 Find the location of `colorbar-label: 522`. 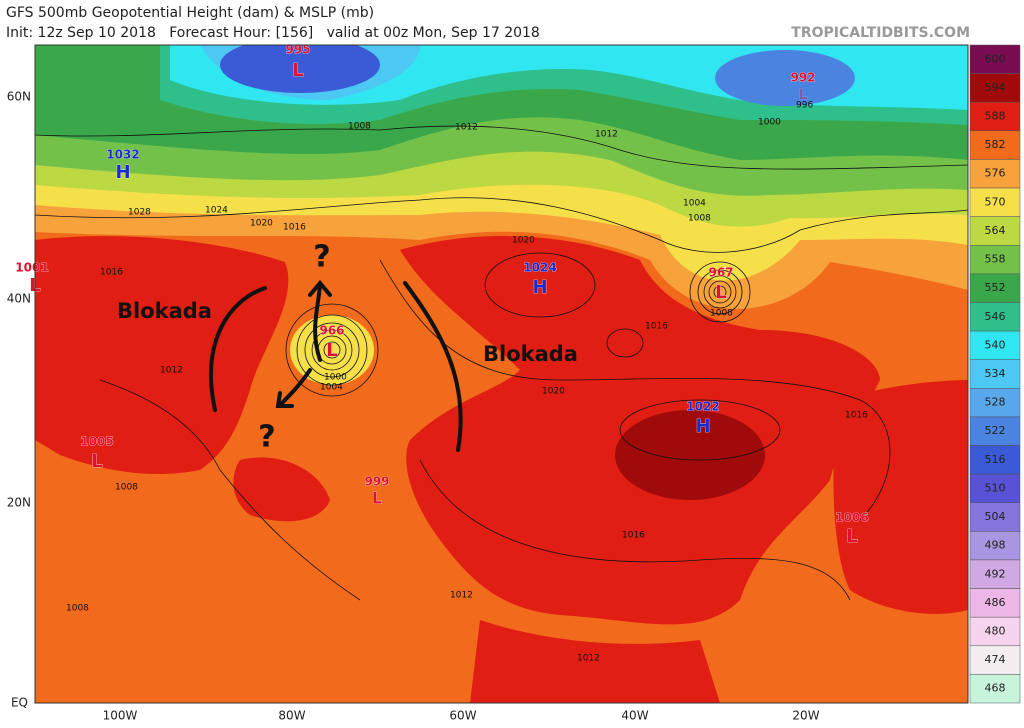

colorbar-label: 522 is located at coordinates (995, 430).